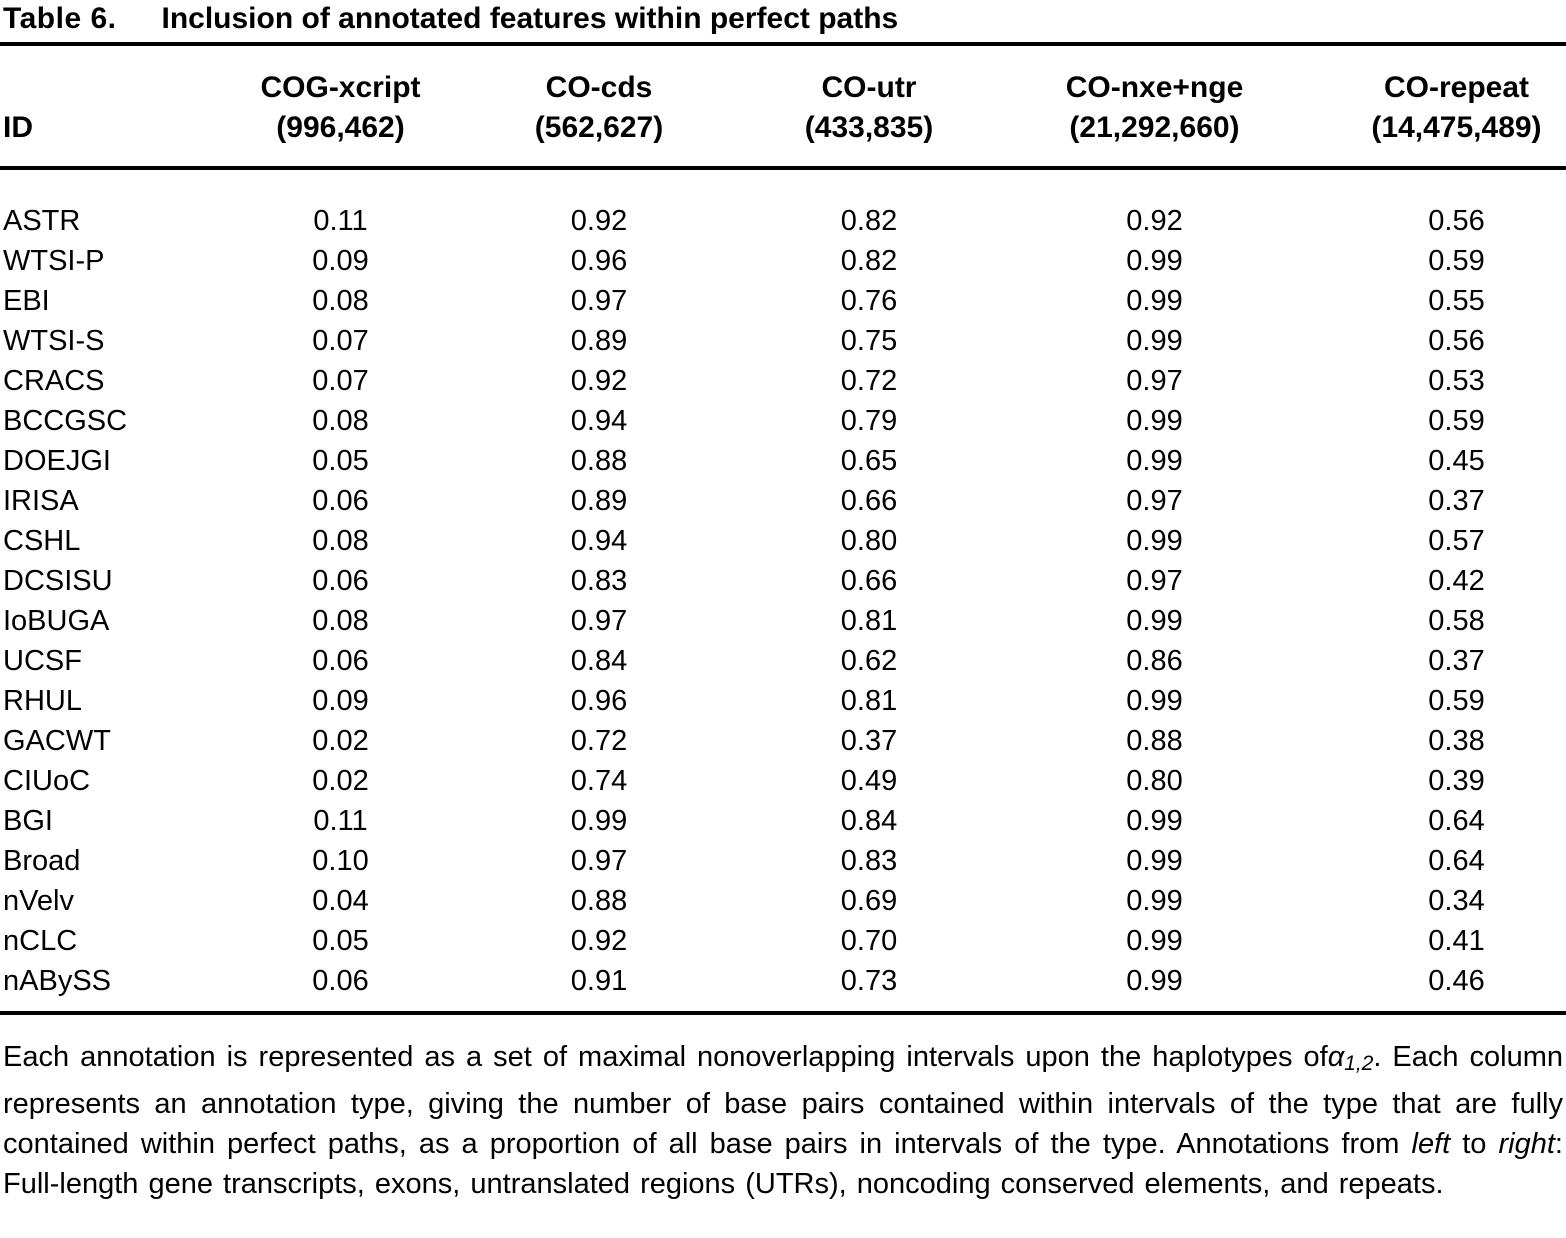 The width and height of the screenshot is (1566, 1238). What do you see at coordinates (340, 87) in the screenshot?
I see `column-header-name: COG-xcript` at bounding box center [340, 87].